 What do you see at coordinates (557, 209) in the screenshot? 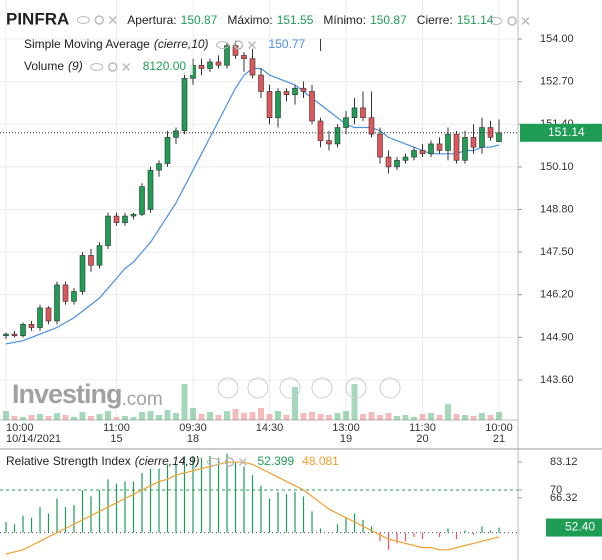
I see `y-tick-label: 148.80` at bounding box center [557, 209].